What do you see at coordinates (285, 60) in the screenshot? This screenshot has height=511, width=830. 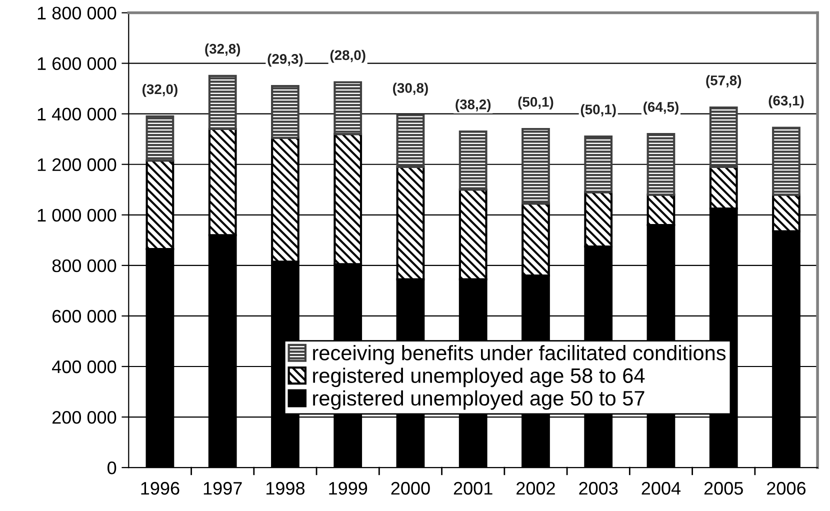 I see `annotation: (29,3)` at bounding box center [285, 60].